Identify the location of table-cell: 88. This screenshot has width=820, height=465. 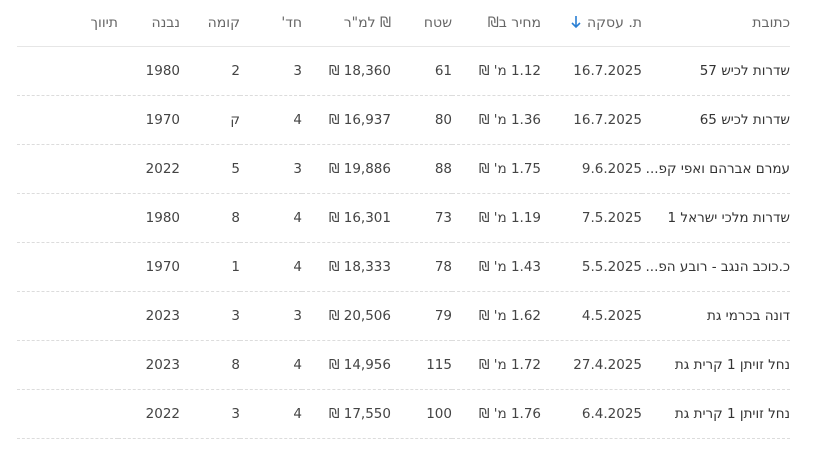
(421, 169).